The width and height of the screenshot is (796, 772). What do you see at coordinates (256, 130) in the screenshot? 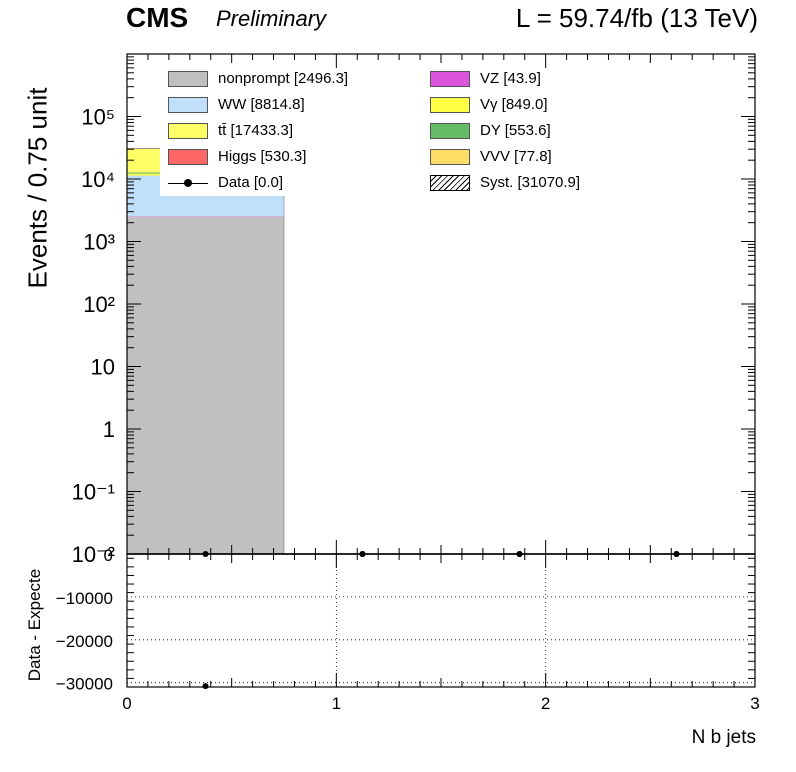
I see `legend-label: tt̄ [17433.3]` at bounding box center [256, 130].